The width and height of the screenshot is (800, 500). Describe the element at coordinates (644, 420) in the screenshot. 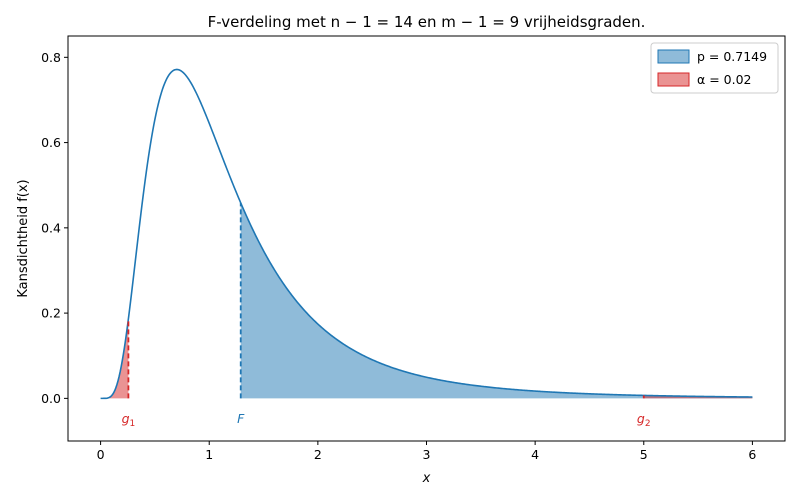

I see `marker-label-g2: g2` at that location.